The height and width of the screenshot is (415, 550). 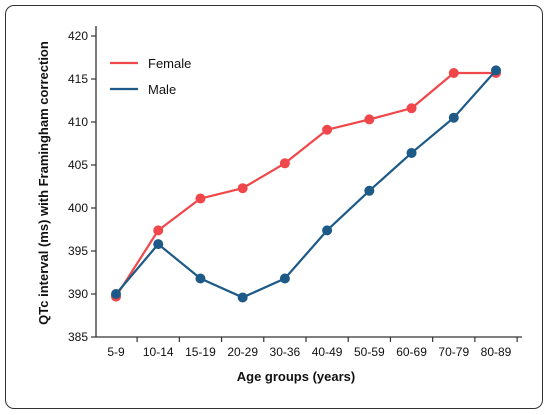 I want to click on legend-label-male: Male, so click(x=162, y=89).